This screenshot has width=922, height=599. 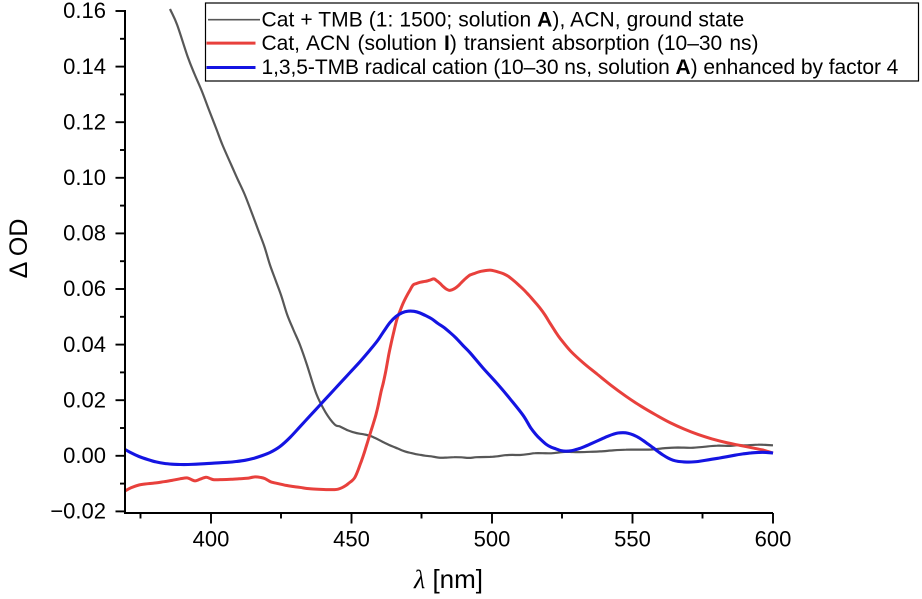 What do you see at coordinates (492, 539) in the screenshot?
I see `svg-text: 500` at bounding box center [492, 539].